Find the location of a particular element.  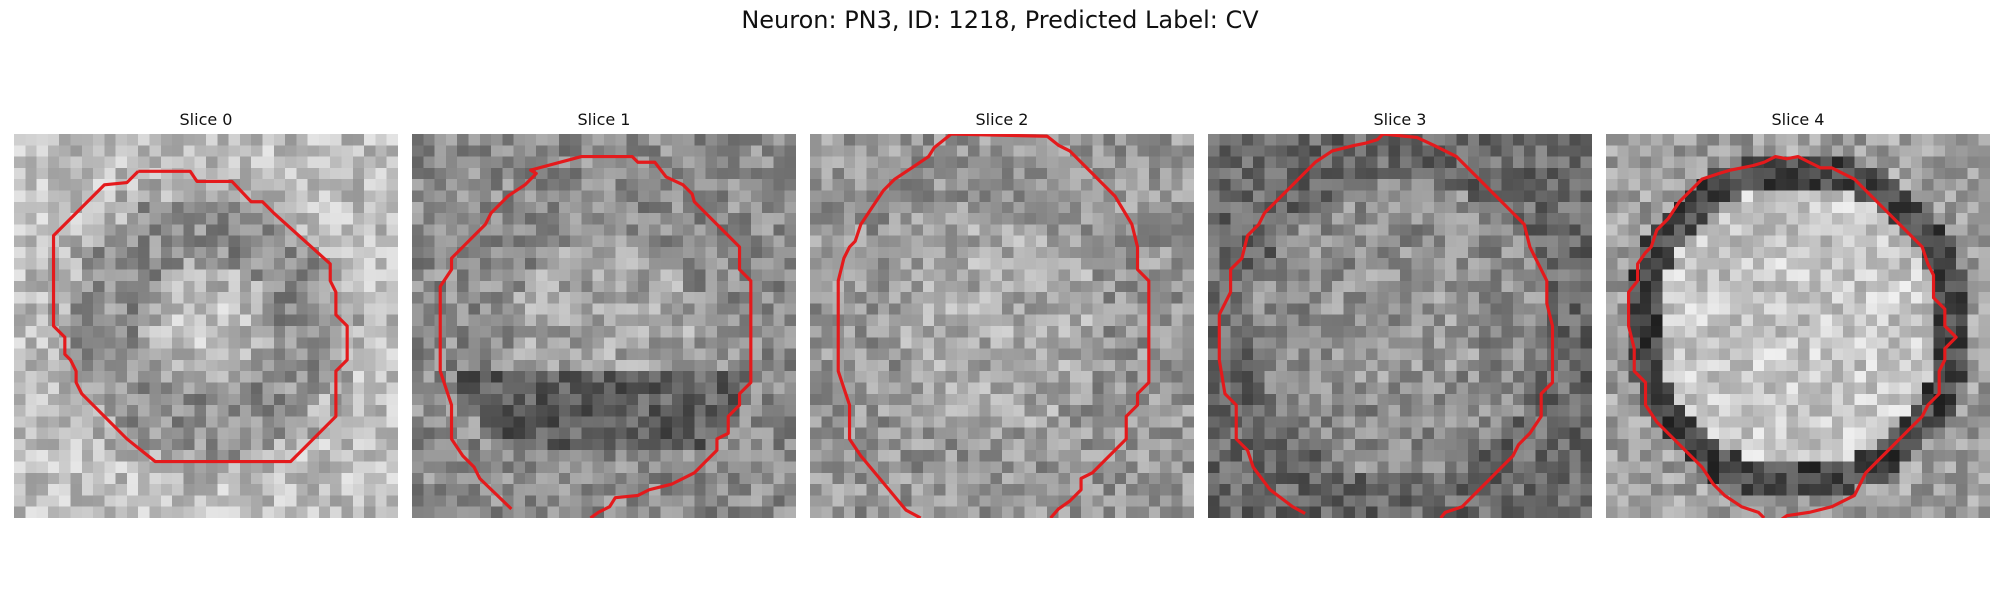

slice-title: Slice 3 is located at coordinates (1400, 119).